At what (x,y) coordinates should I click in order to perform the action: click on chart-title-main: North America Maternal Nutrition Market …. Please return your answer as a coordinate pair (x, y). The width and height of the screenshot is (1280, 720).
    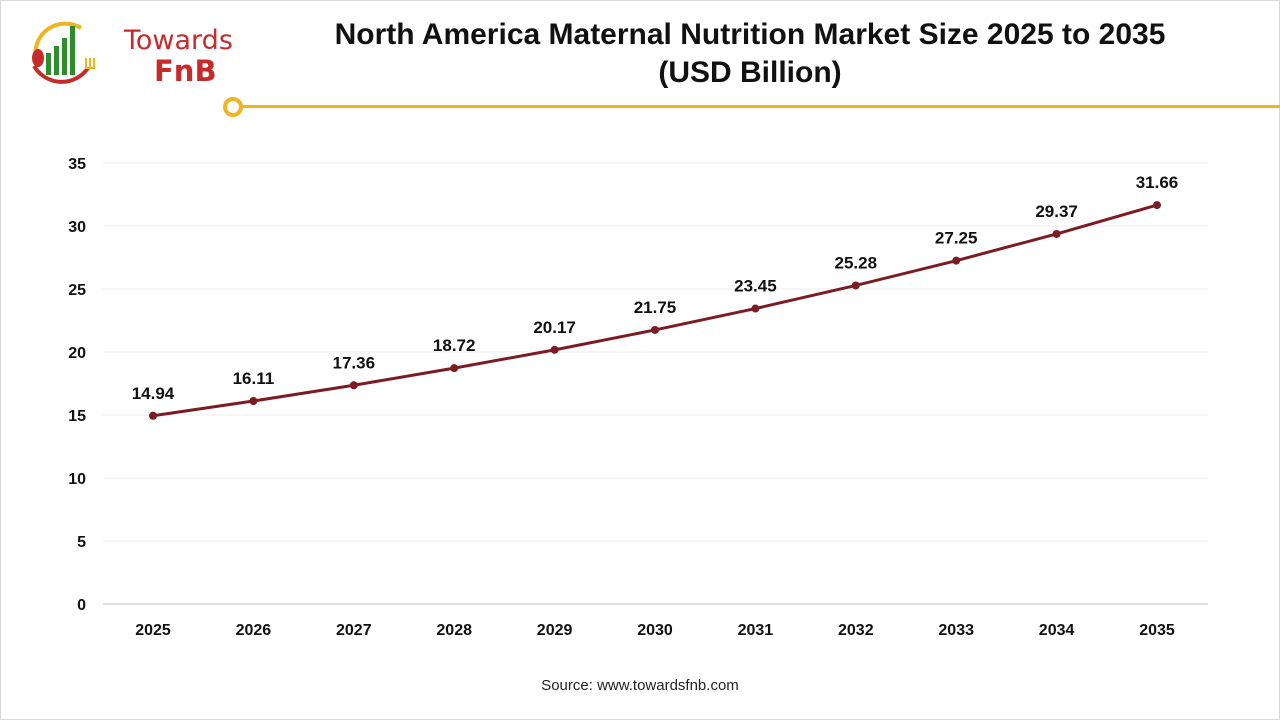
    Looking at the image, I should click on (750, 34).